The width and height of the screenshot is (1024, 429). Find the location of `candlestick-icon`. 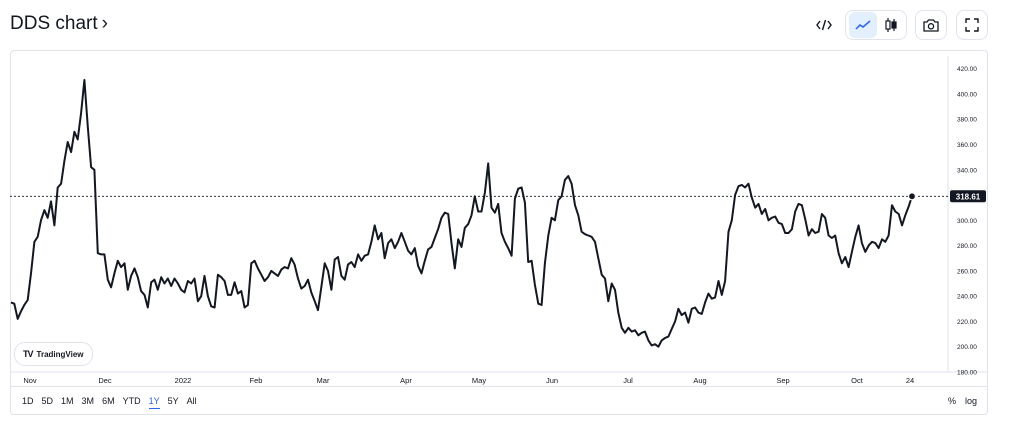

candlestick-icon is located at coordinates (891, 25).